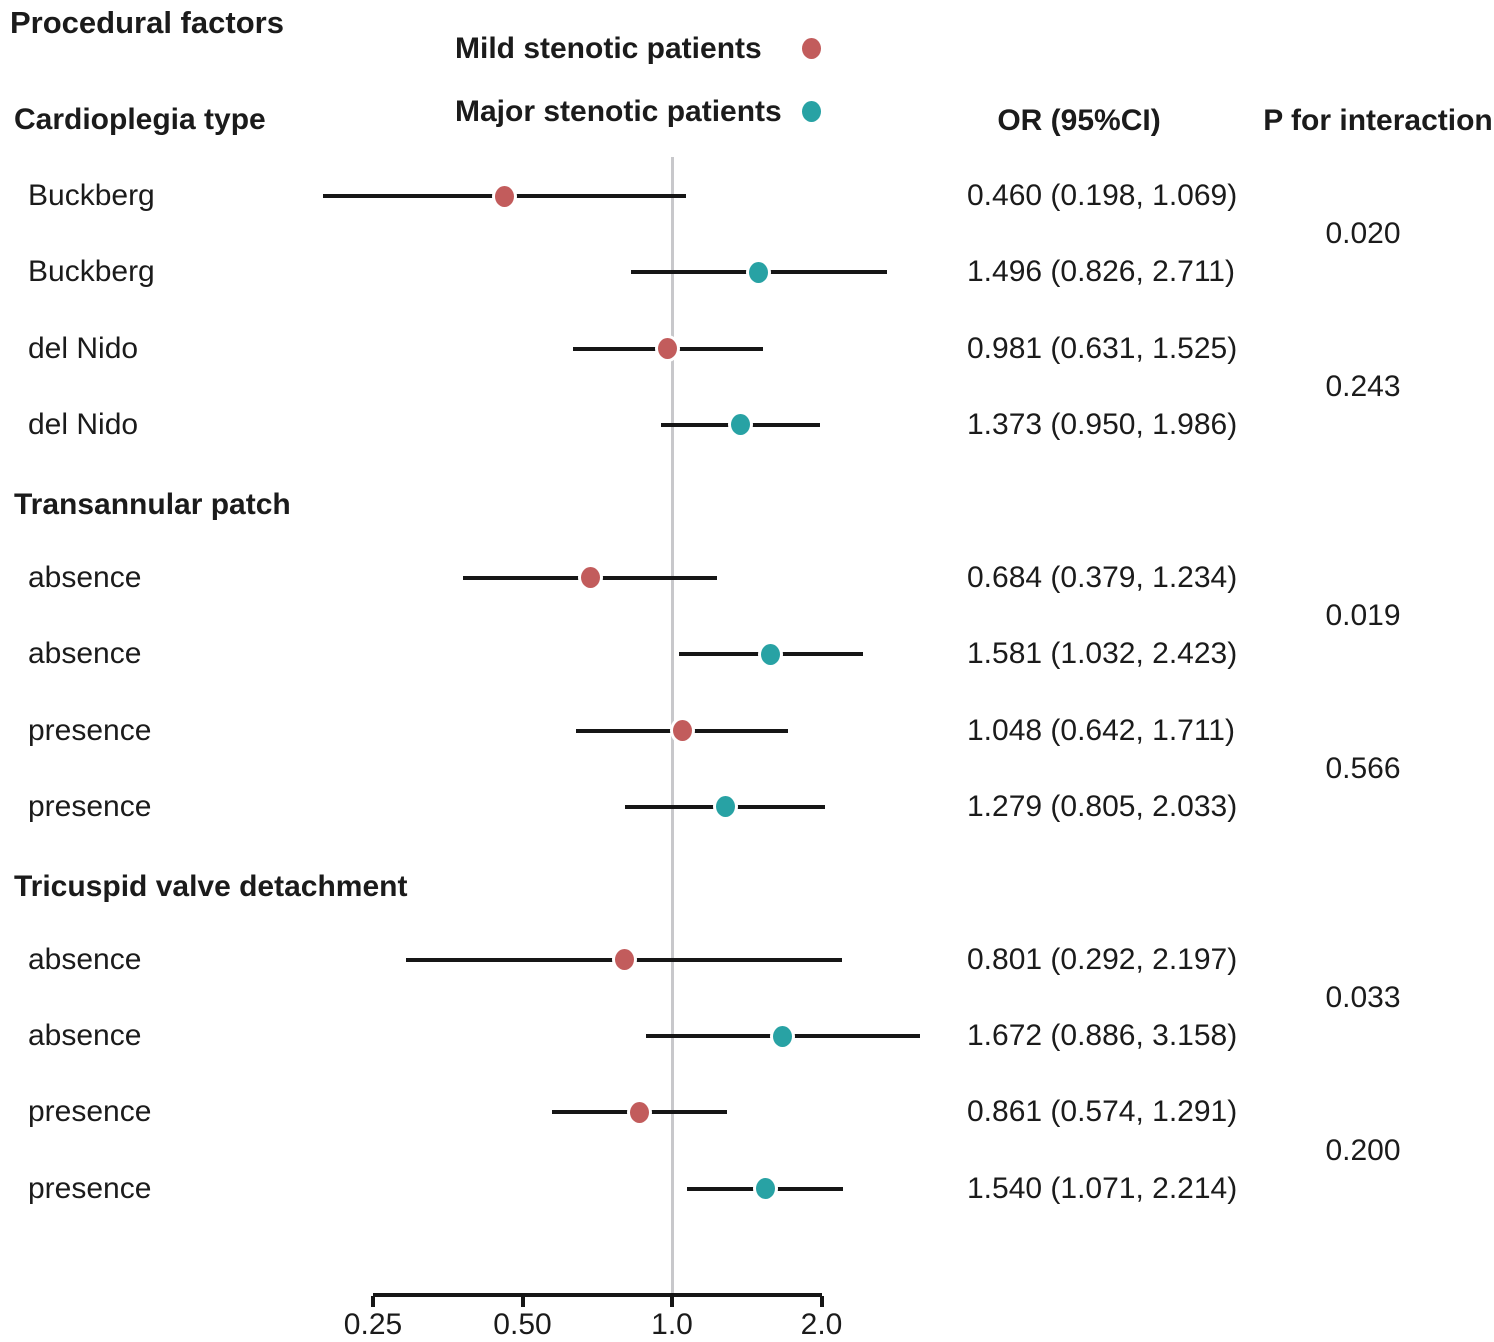 This screenshot has height=1342, width=1494. I want to click on p-interaction-value: 0.200, so click(1363, 1150).